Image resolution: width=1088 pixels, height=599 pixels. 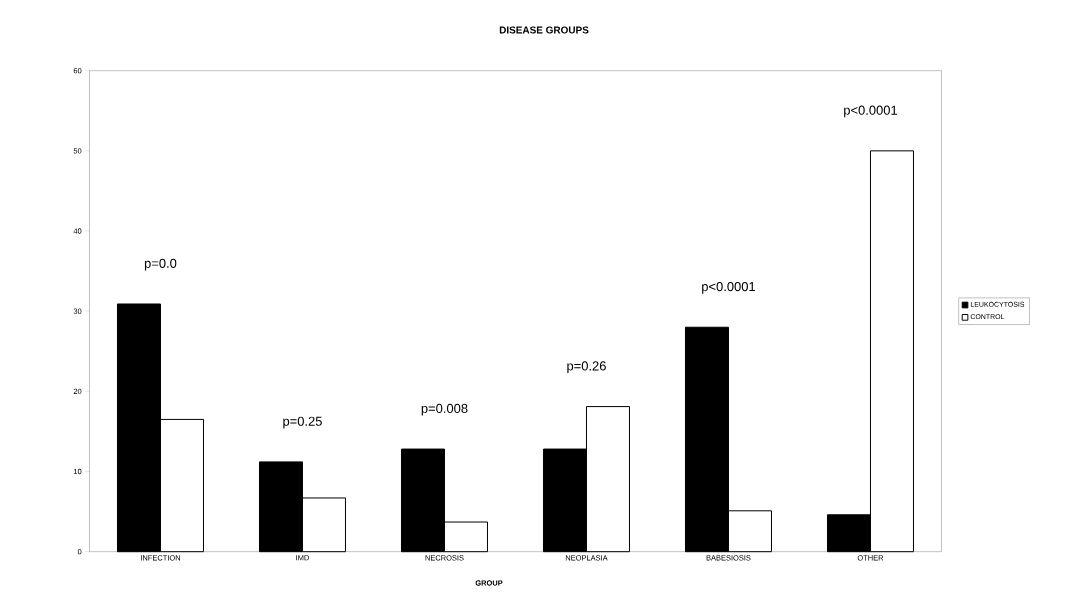 I want to click on annotation: p=0.008, so click(x=444, y=409).